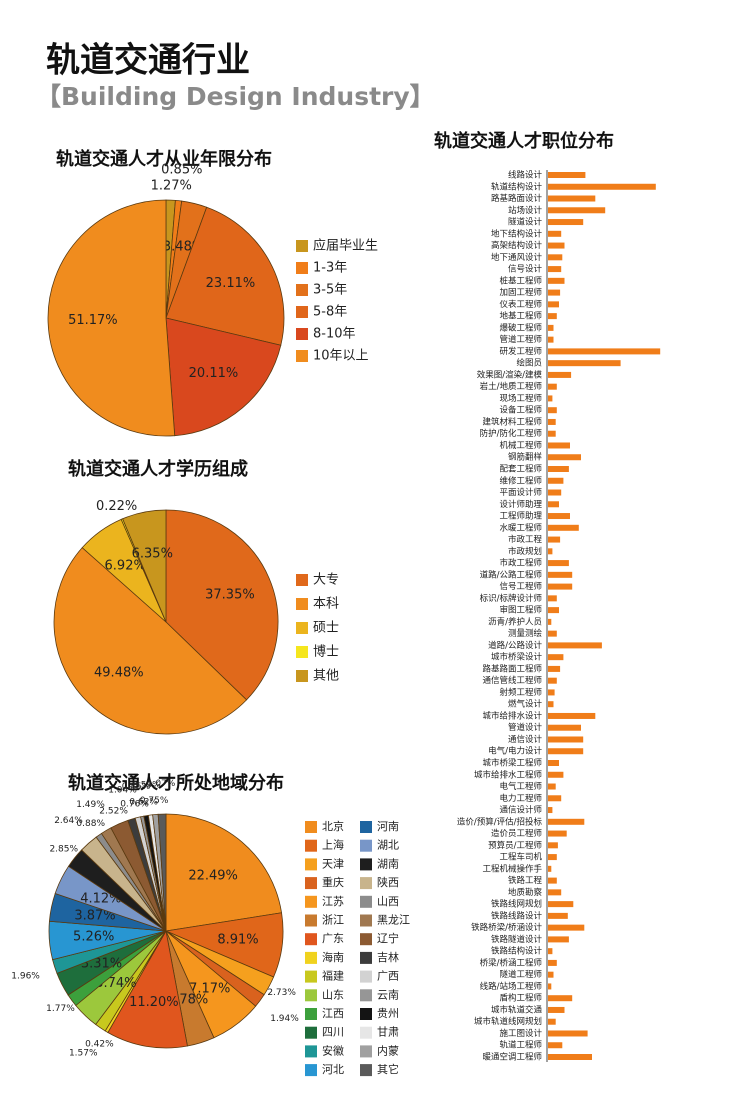 The height and width of the screenshot is (1107, 730). I want to click on bar-label: 线路/站场工程师, so click(511, 986).